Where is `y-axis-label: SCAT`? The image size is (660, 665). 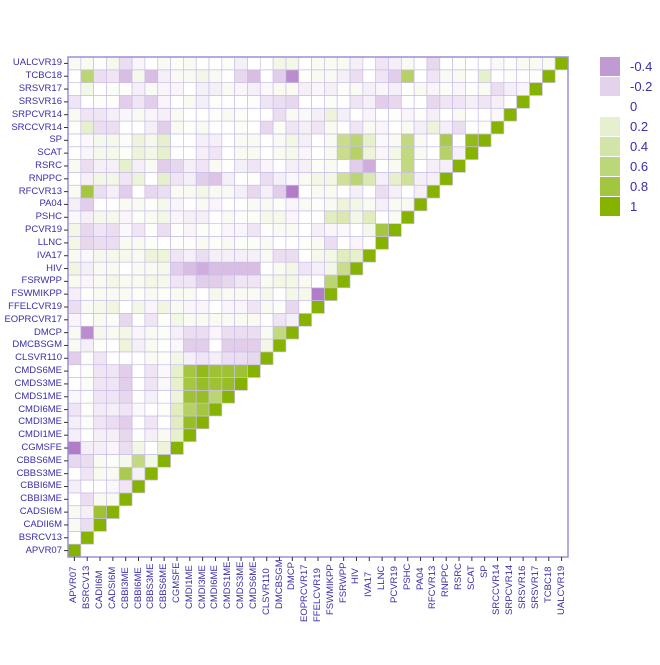 y-axis-label: SCAT is located at coordinates (49, 153).